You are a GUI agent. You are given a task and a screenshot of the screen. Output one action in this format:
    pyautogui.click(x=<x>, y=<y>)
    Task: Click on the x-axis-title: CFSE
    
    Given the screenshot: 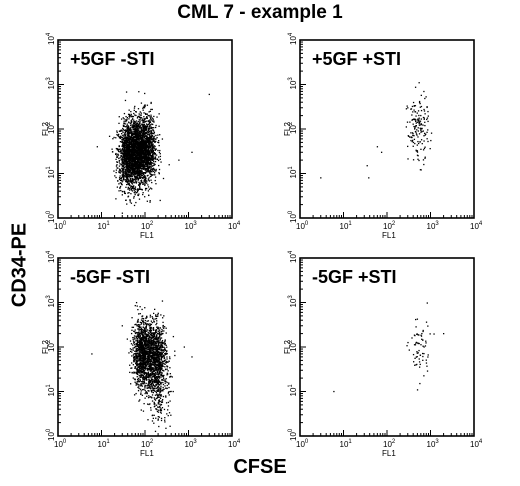 What is the action you would take?
    pyautogui.click(x=260, y=467)
    